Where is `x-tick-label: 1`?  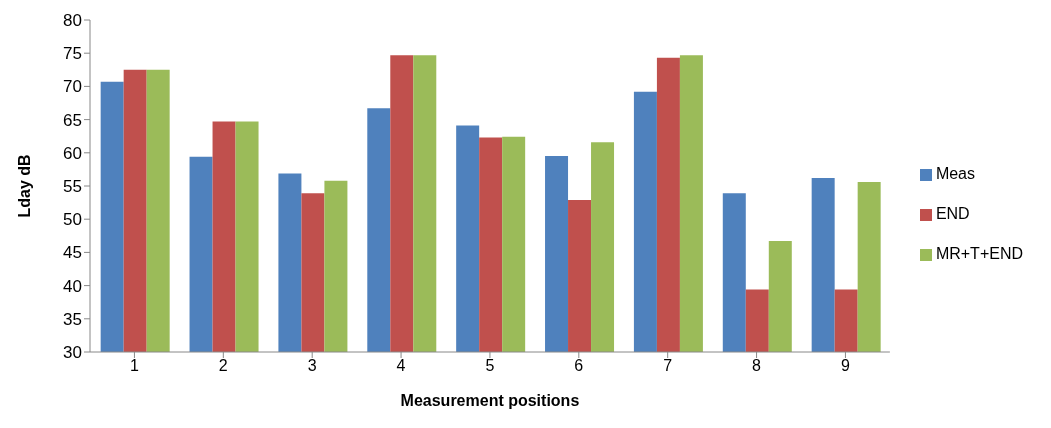
x-tick-label: 1 is located at coordinates (134, 366).